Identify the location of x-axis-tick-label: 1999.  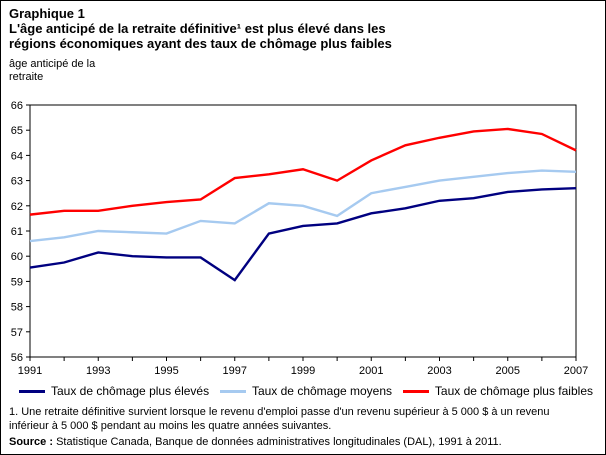
(303, 371).